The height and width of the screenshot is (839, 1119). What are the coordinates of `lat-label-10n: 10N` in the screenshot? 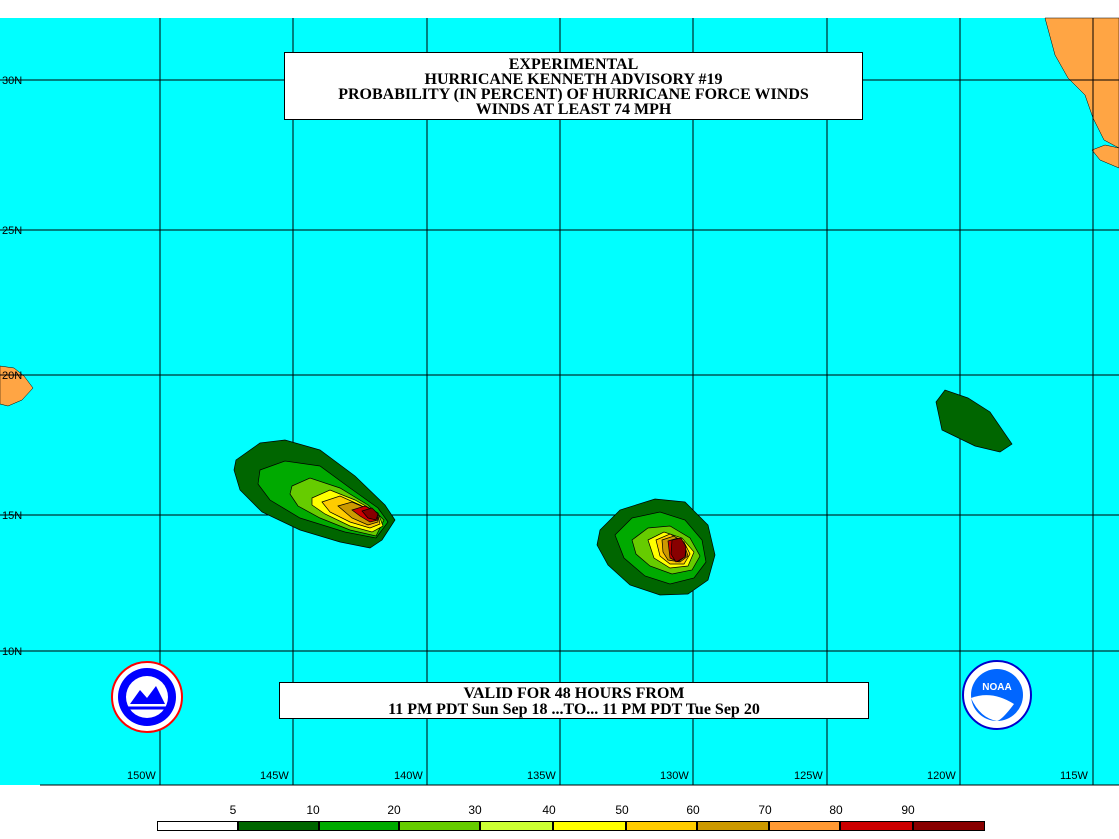 It's located at (12, 652).